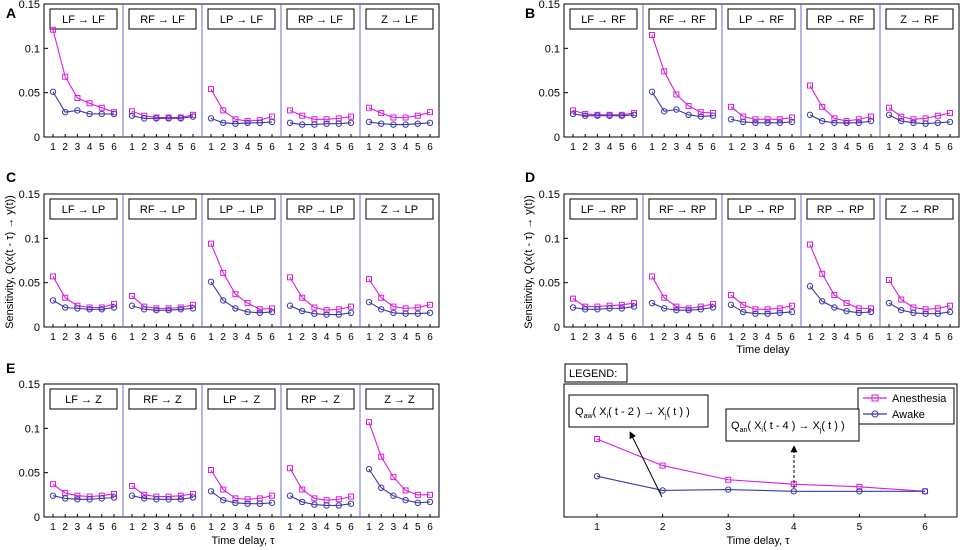 The height and width of the screenshot is (550, 964). What do you see at coordinates (662, 465) in the screenshot?
I see `legend-anesthesia-point` at bounding box center [662, 465].